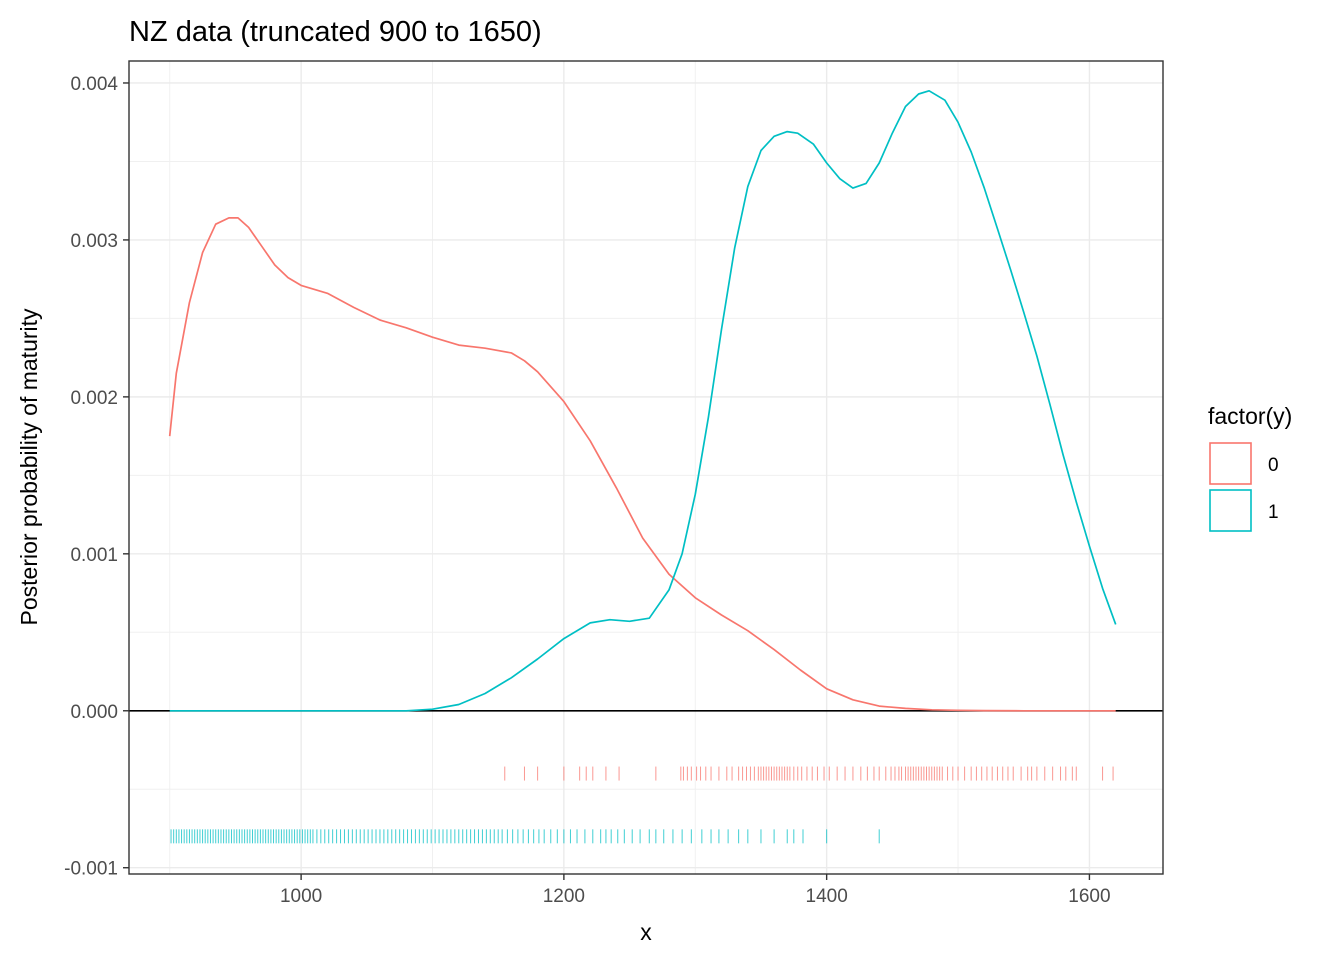 The width and height of the screenshot is (1344, 960). Describe the element at coordinates (1089, 896) in the screenshot. I see `x-tick-label: 1600` at that location.